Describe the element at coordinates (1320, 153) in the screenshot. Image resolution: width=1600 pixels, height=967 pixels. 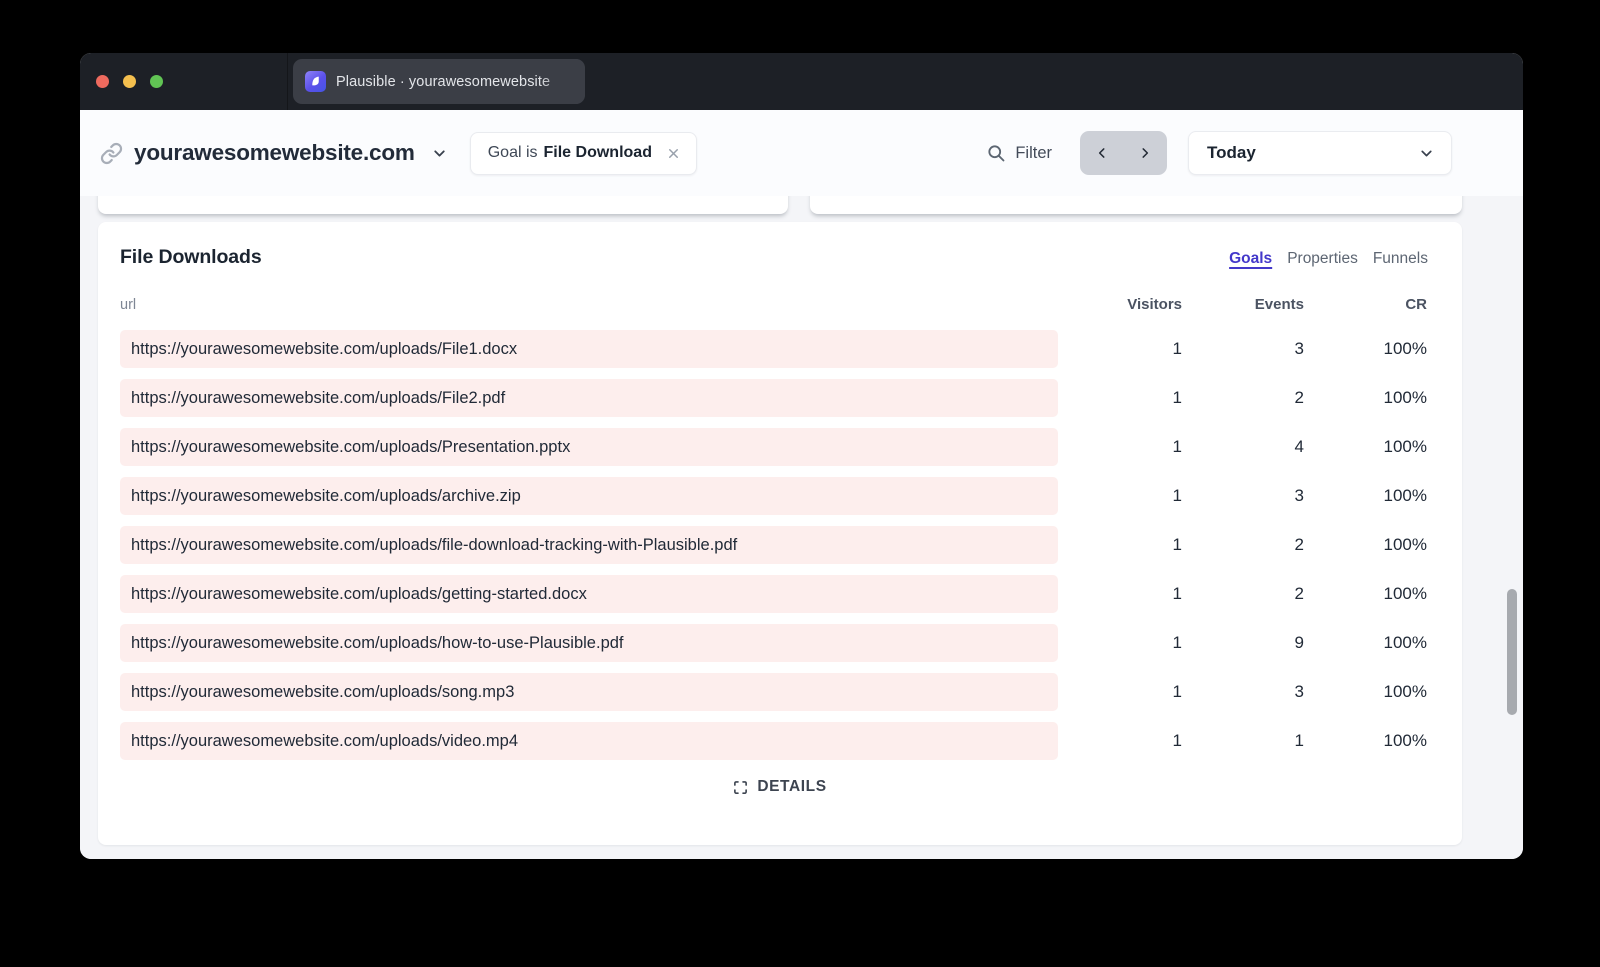
I see `date-range-picker: Today` at that location.